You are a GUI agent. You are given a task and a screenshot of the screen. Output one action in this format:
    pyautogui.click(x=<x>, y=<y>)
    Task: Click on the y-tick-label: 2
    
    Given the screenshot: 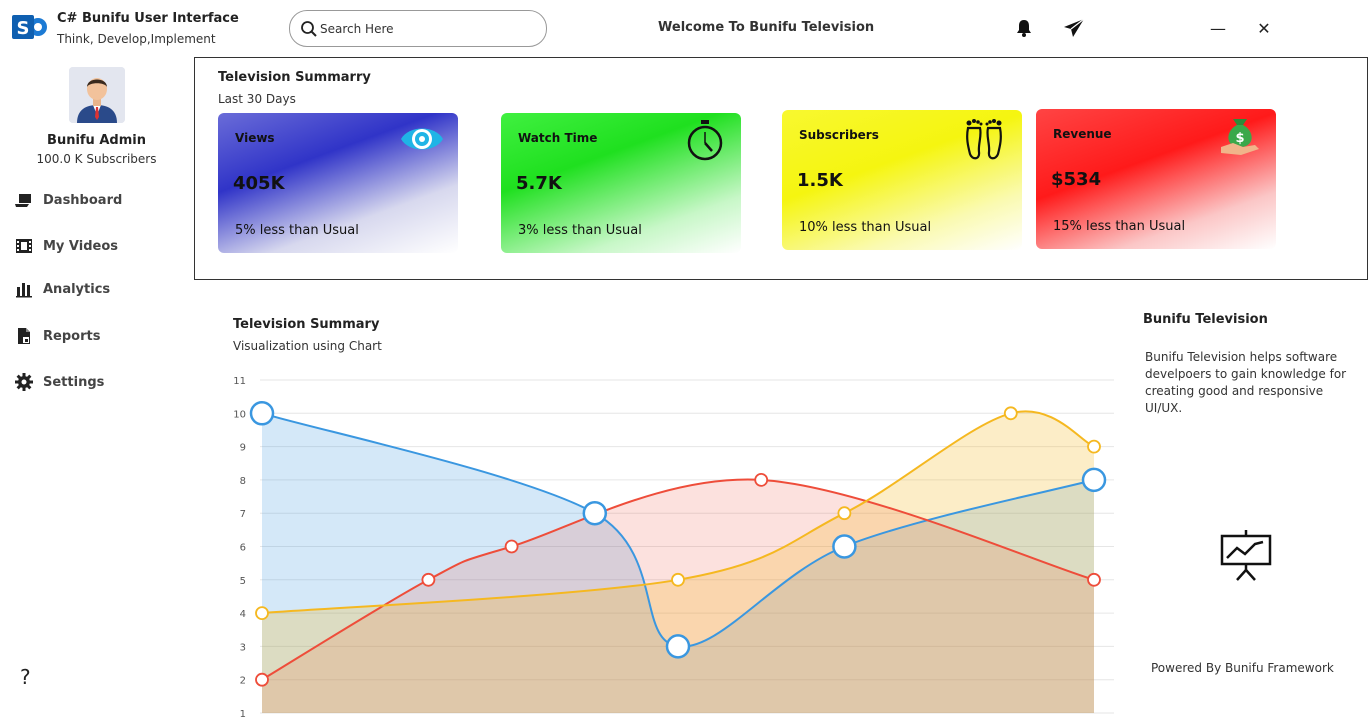 What is the action you would take?
    pyautogui.click(x=243, y=681)
    